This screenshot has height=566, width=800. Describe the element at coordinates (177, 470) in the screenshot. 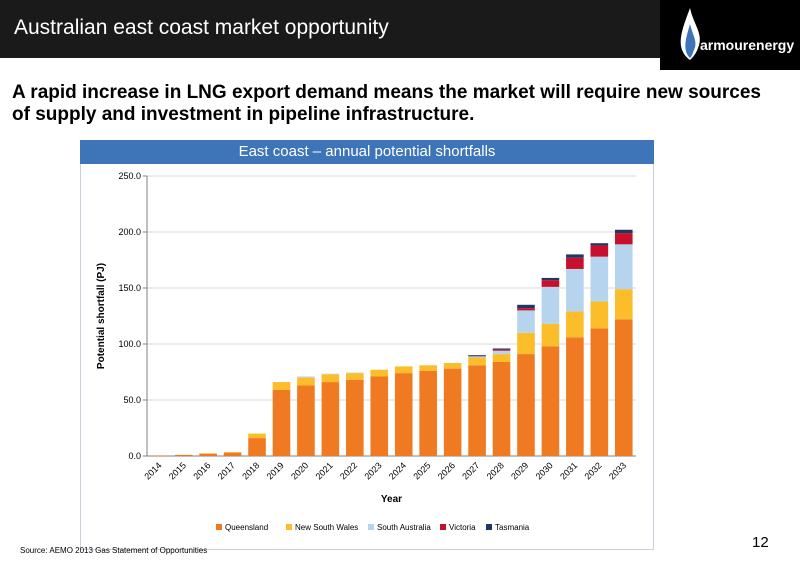

I see `x-tick-label: 2015` at that location.